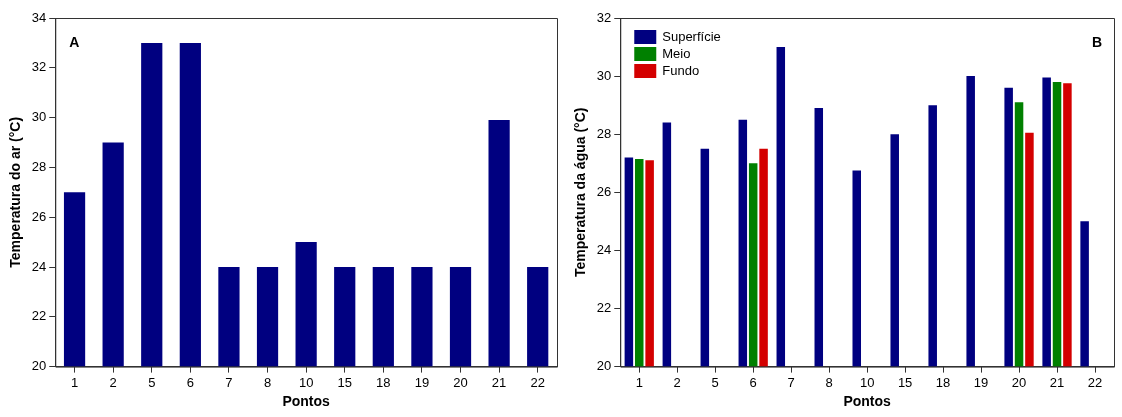 Image resolution: width=1122 pixels, height=417 pixels. Describe the element at coordinates (580, 192) in the screenshot. I see `y-axis-title: Temperatura da água (°C)` at that location.